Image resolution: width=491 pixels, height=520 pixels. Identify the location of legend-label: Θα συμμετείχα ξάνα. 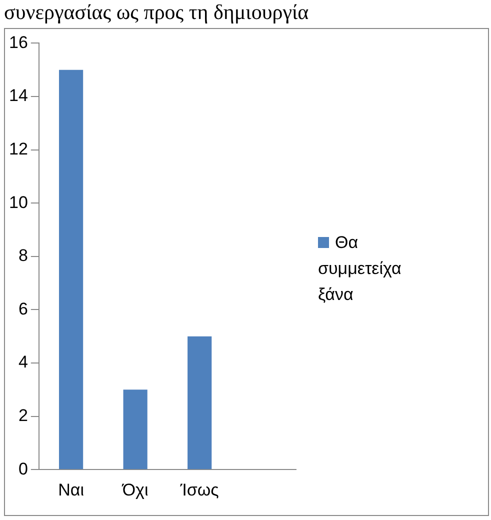
(360, 269).